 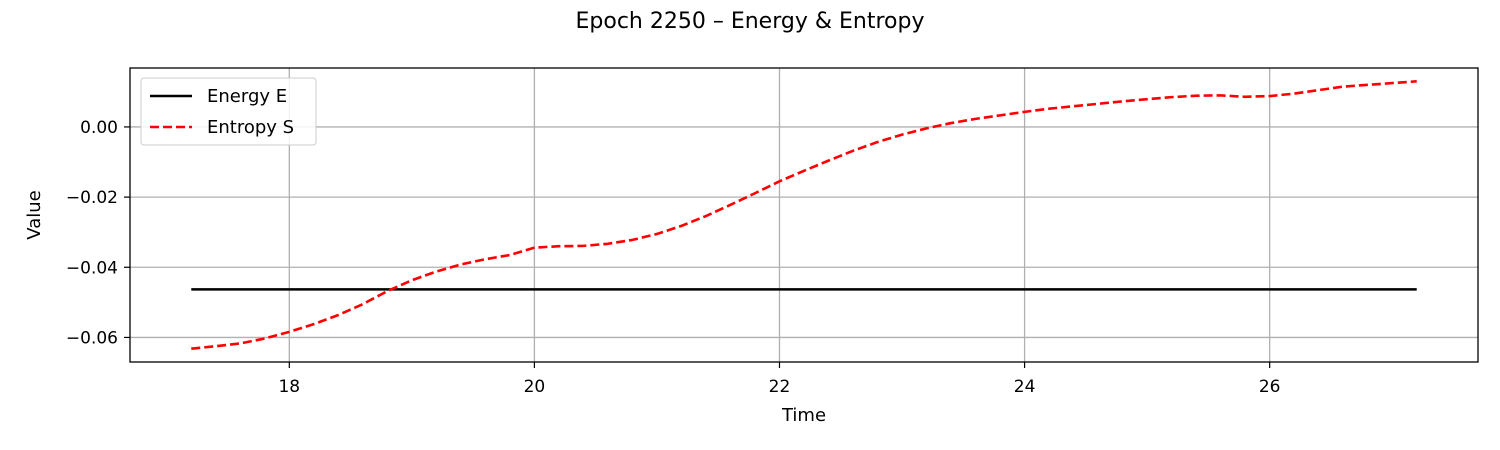 What do you see at coordinates (780, 387) in the screenshot?
I see `x-tick-label: 22` at bounding box center [780, 387].